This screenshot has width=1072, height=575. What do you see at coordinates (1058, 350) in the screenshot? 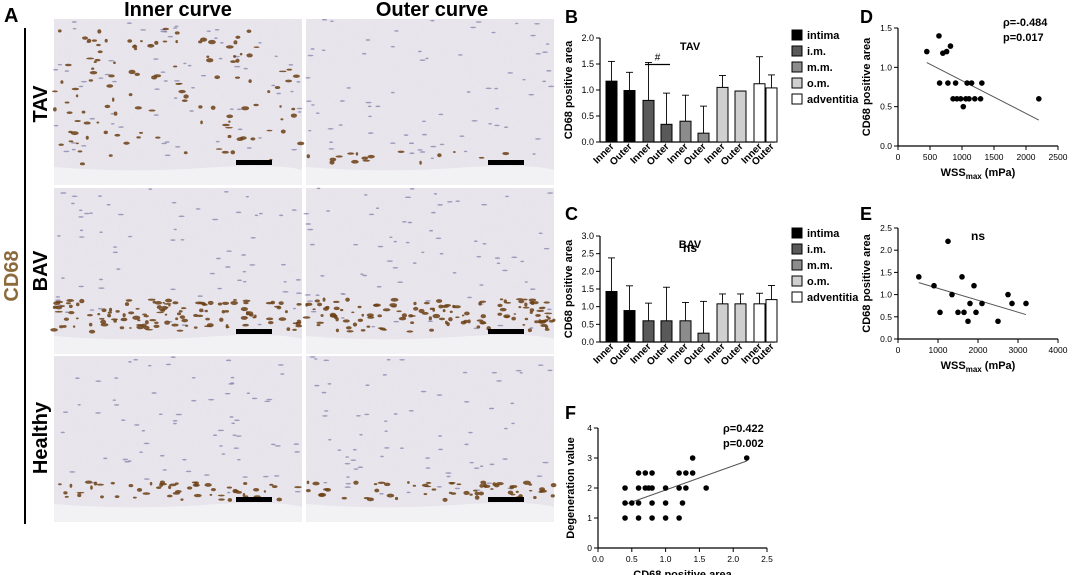
I see `x-tick-label: 4000` at bounding box center [1058, 350].